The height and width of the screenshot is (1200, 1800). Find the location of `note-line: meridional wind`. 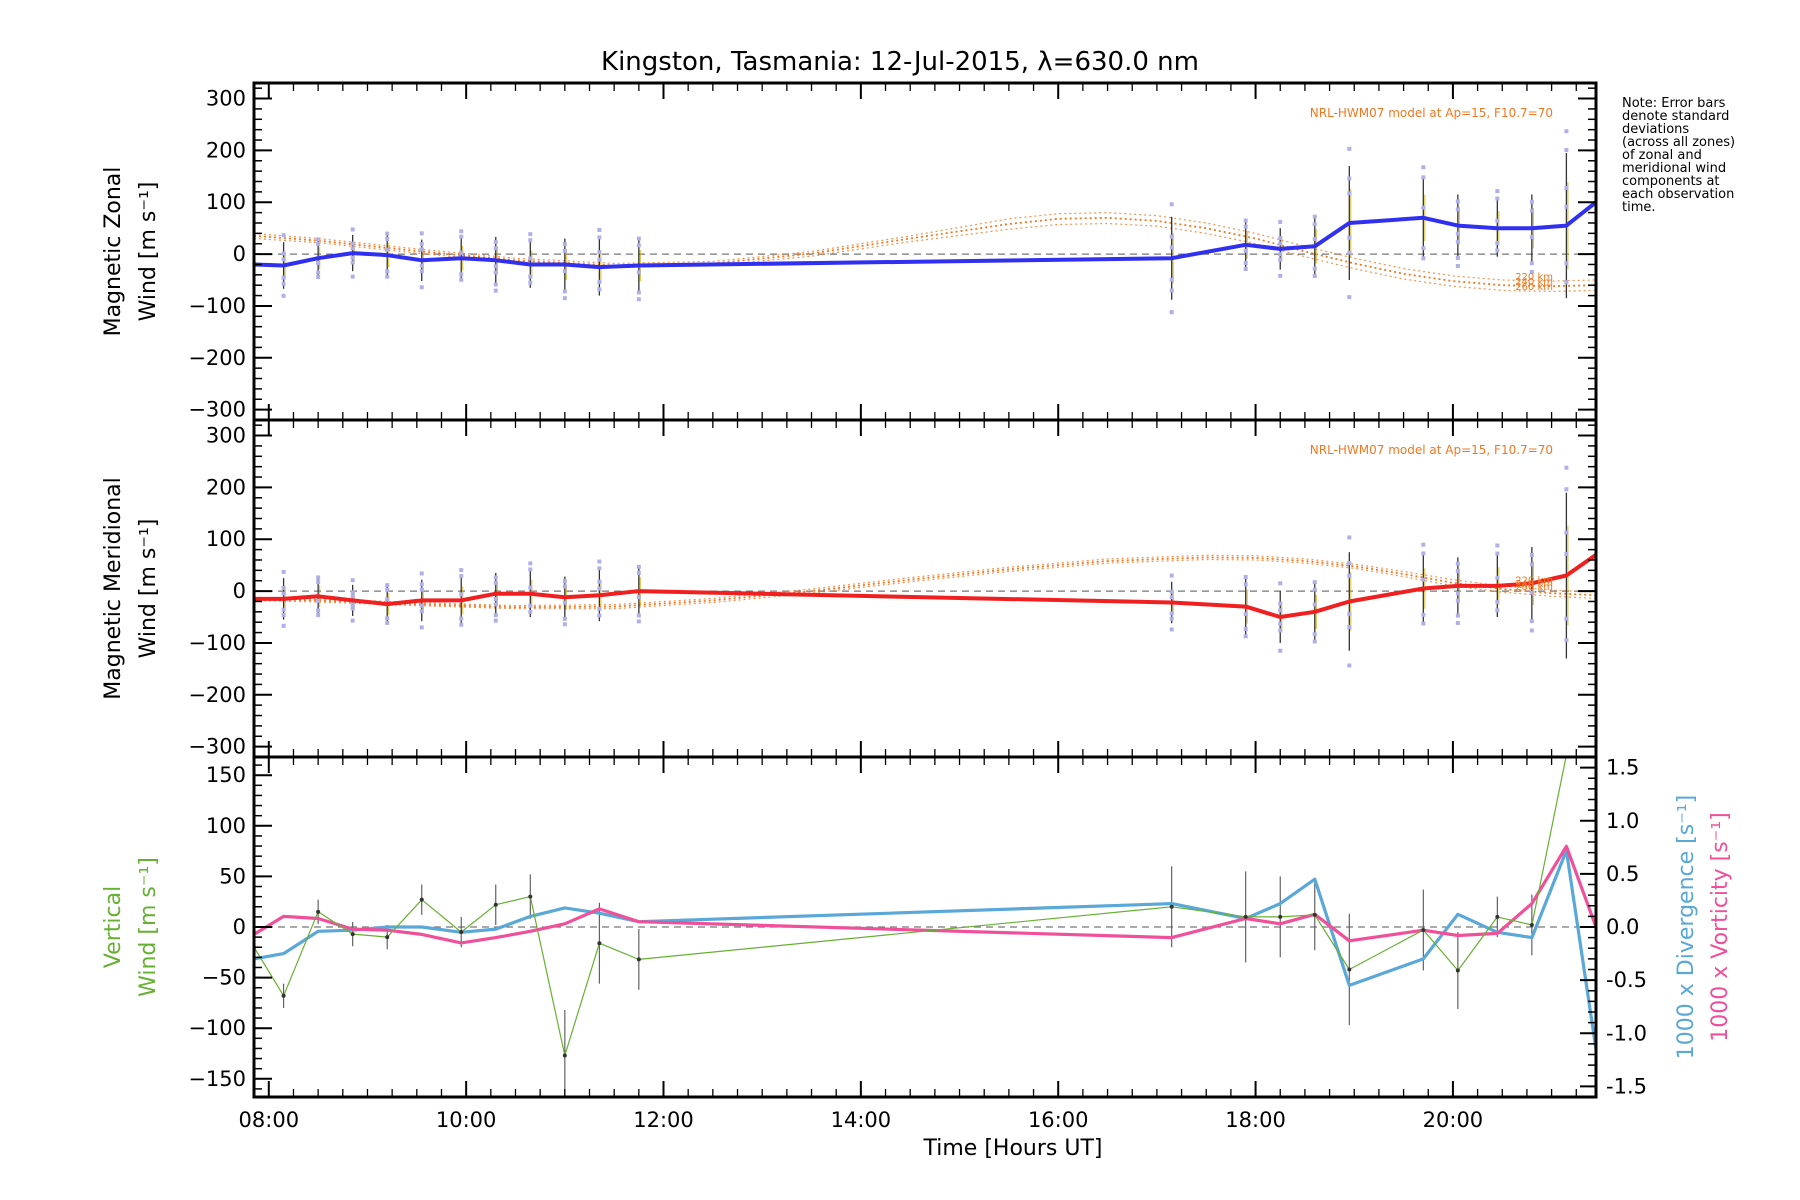

note-line: meridional wind is located at coordinates (1674, 168).